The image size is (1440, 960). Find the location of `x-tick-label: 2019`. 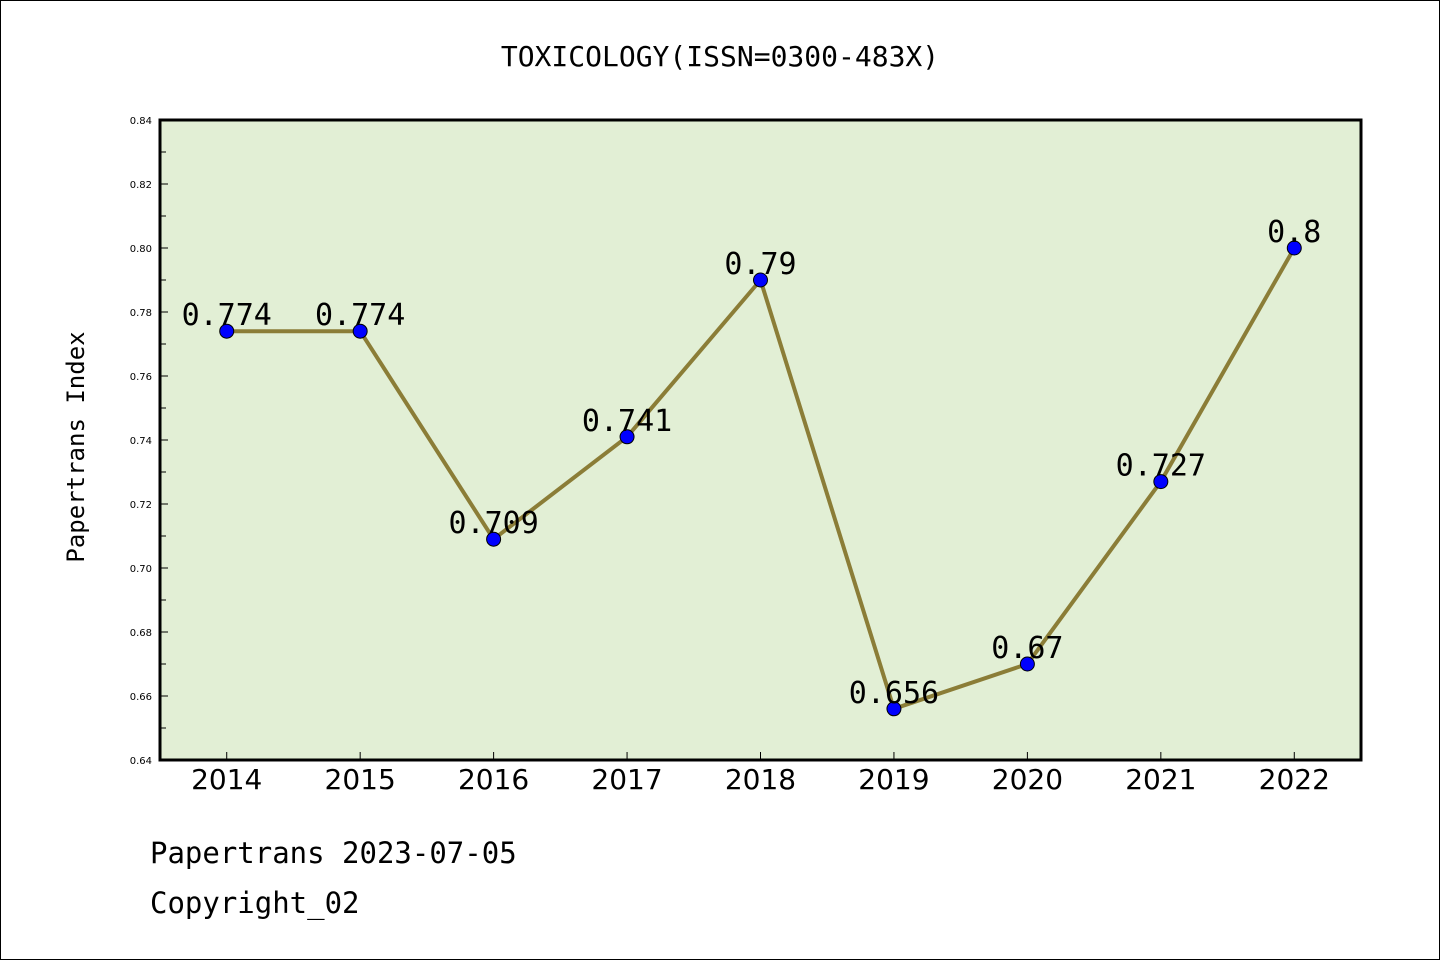

x-tick-label: 2019 is located at coordinates (893, 779).